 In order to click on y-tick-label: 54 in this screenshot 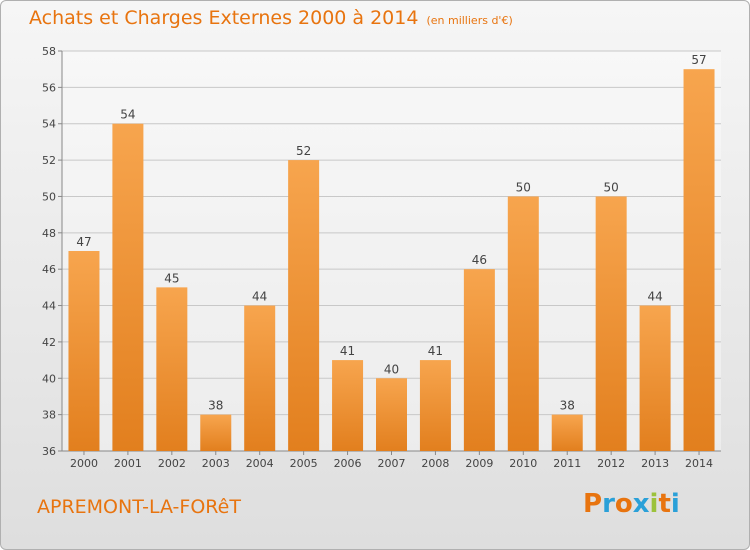, I will do `click(49, 124)`.